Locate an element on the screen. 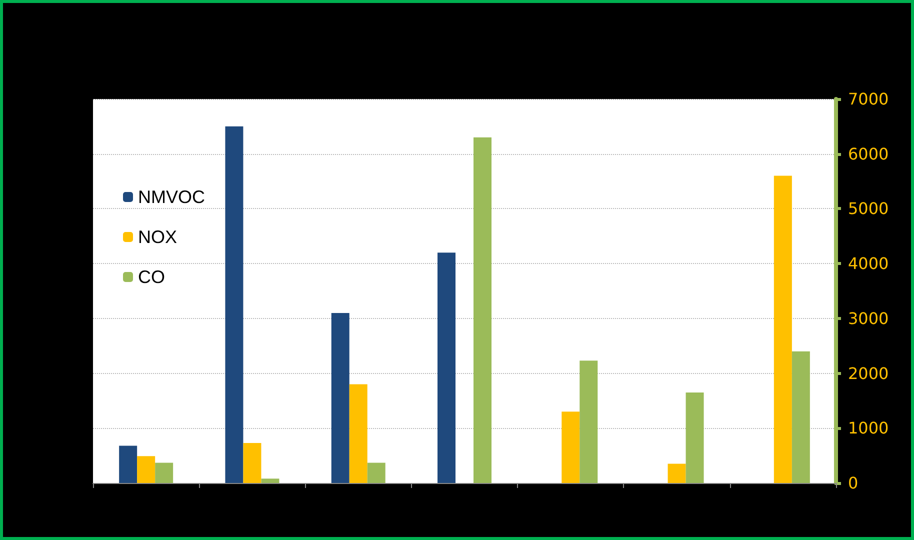 This screenshot has height=540, width=914. legend-label: CO is located at coordinates (151, 277).